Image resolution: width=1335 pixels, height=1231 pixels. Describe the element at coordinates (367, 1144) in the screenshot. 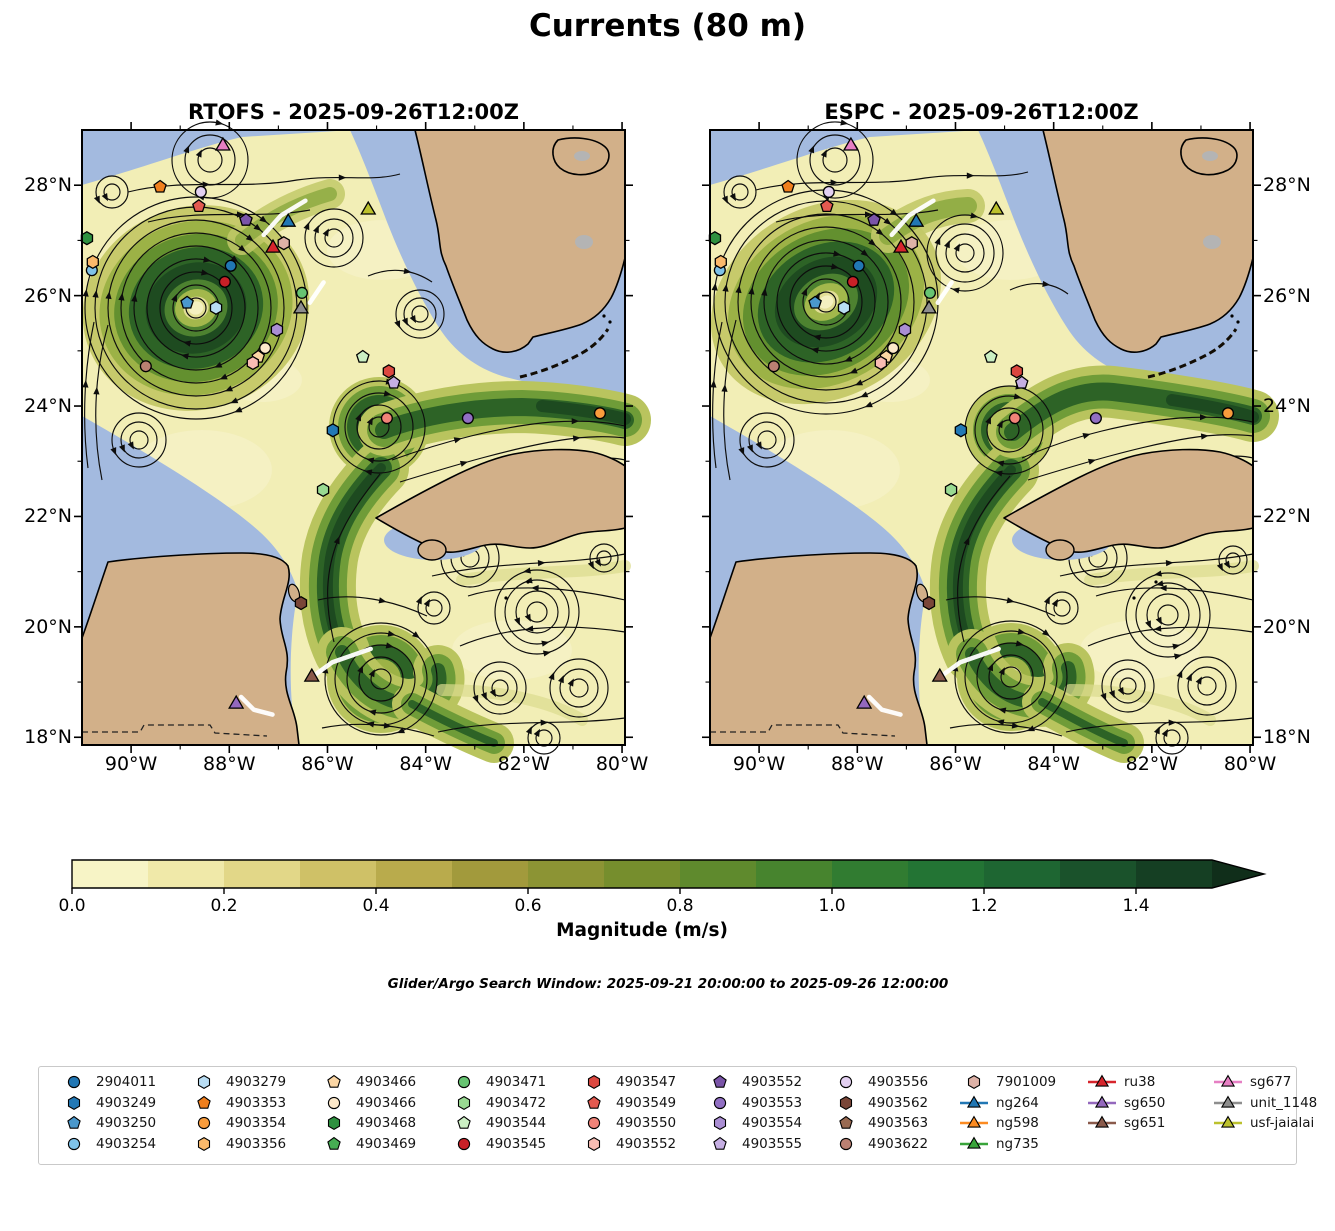

I see `legend-item-4903469: 4903469` at that location.